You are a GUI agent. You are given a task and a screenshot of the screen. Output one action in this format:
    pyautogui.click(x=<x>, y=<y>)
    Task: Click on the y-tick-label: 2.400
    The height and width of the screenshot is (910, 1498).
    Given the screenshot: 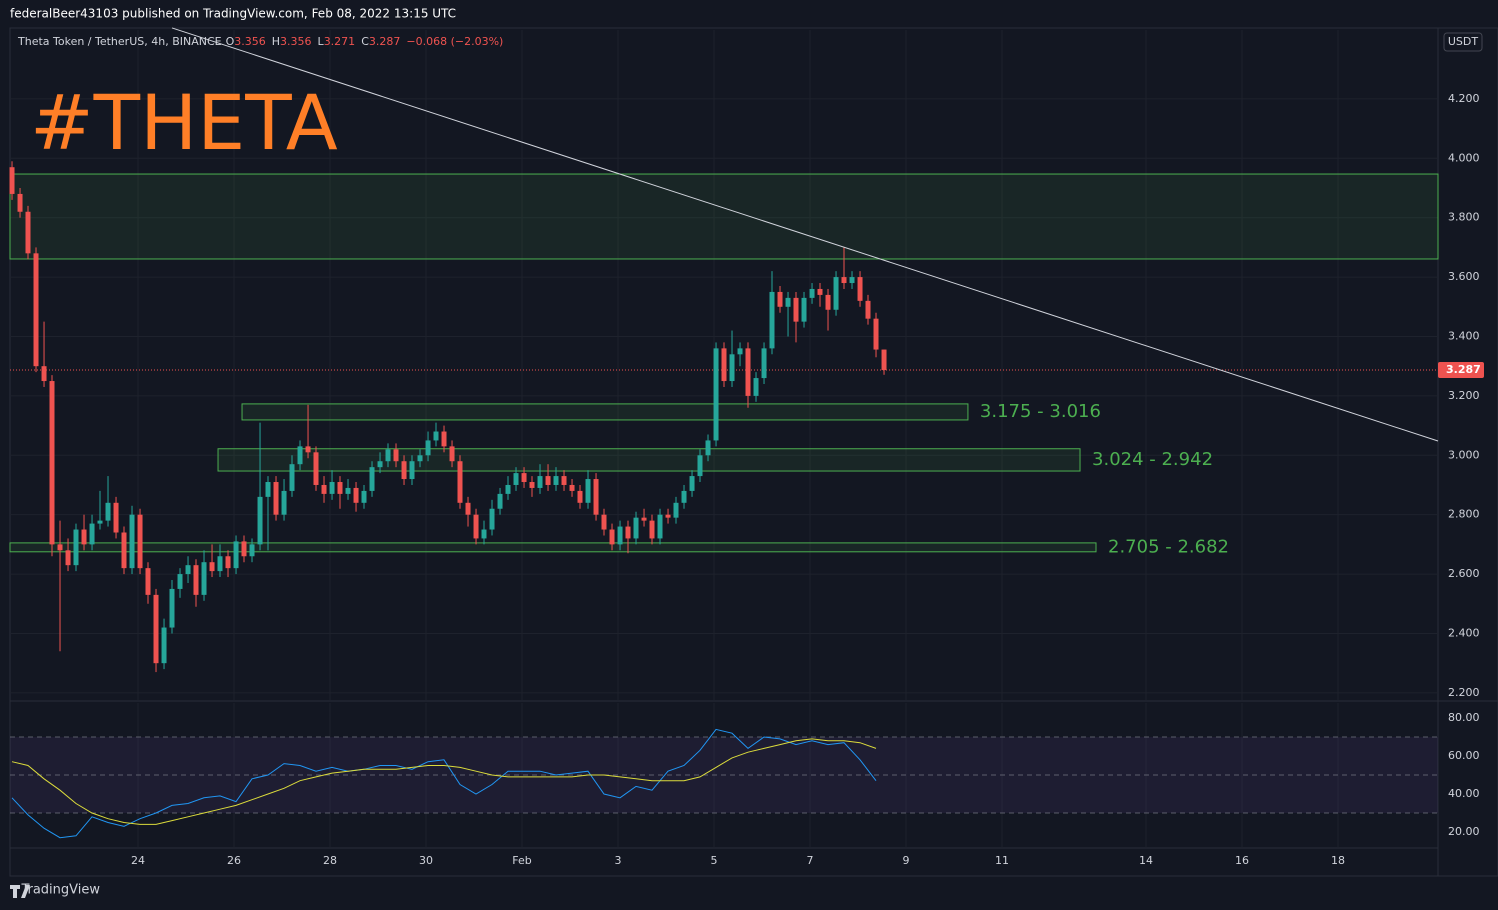 What is the action you would take?
    pyautogui.click(x=1464, y=632)
    